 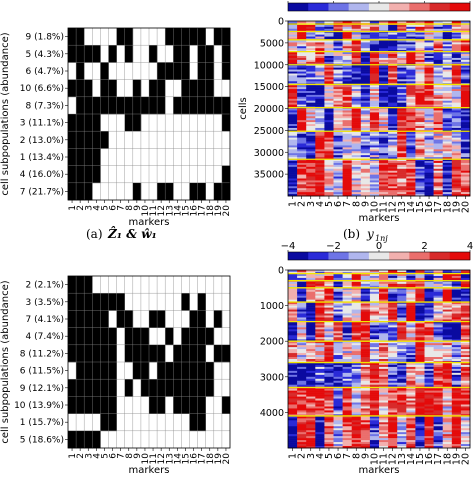 I want to click on y-tick-label: 6 (11.5%), so click(x=42, y=372).